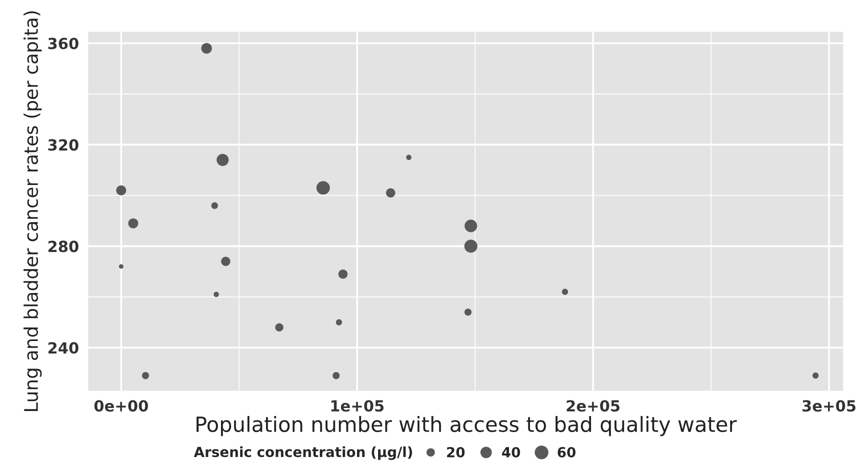 Image resolution: width=856 pixels, height=468 pixels. Describe the element at coordinates (456, 452) in the screenshot. I see `legend-label: 20` at that location.